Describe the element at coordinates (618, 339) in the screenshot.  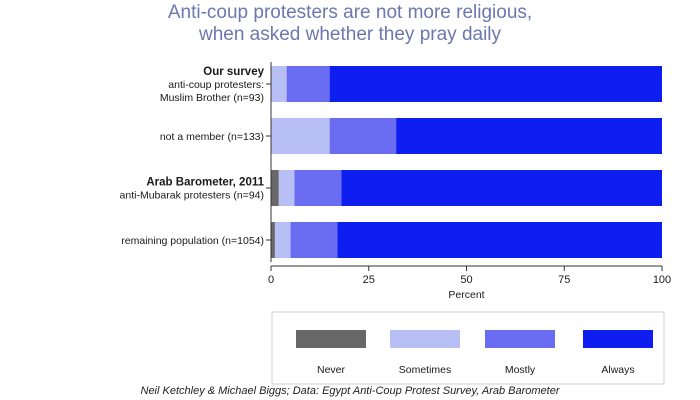
I see `legend-swatch-always` at that location.